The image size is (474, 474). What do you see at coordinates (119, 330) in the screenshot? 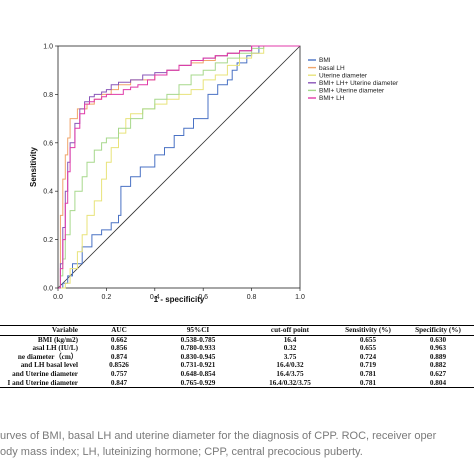
I see `column-header: AUC` at bounding box center [119, 330].